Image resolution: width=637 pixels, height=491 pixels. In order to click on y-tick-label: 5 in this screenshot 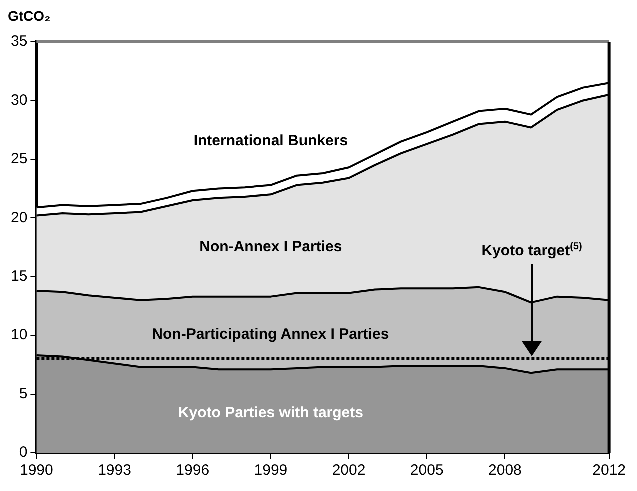, I will do `click(23, 393)`.